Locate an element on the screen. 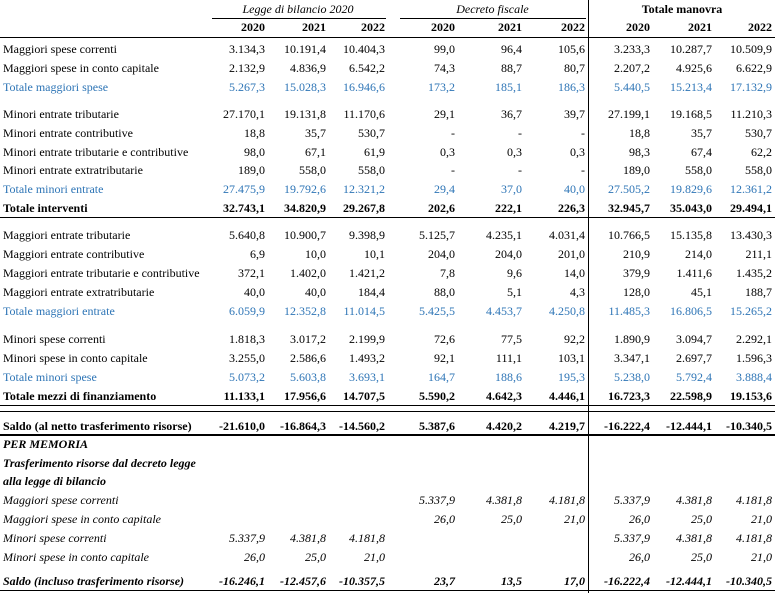  cell-value: 186,3 is located at coordinates (571, 87).